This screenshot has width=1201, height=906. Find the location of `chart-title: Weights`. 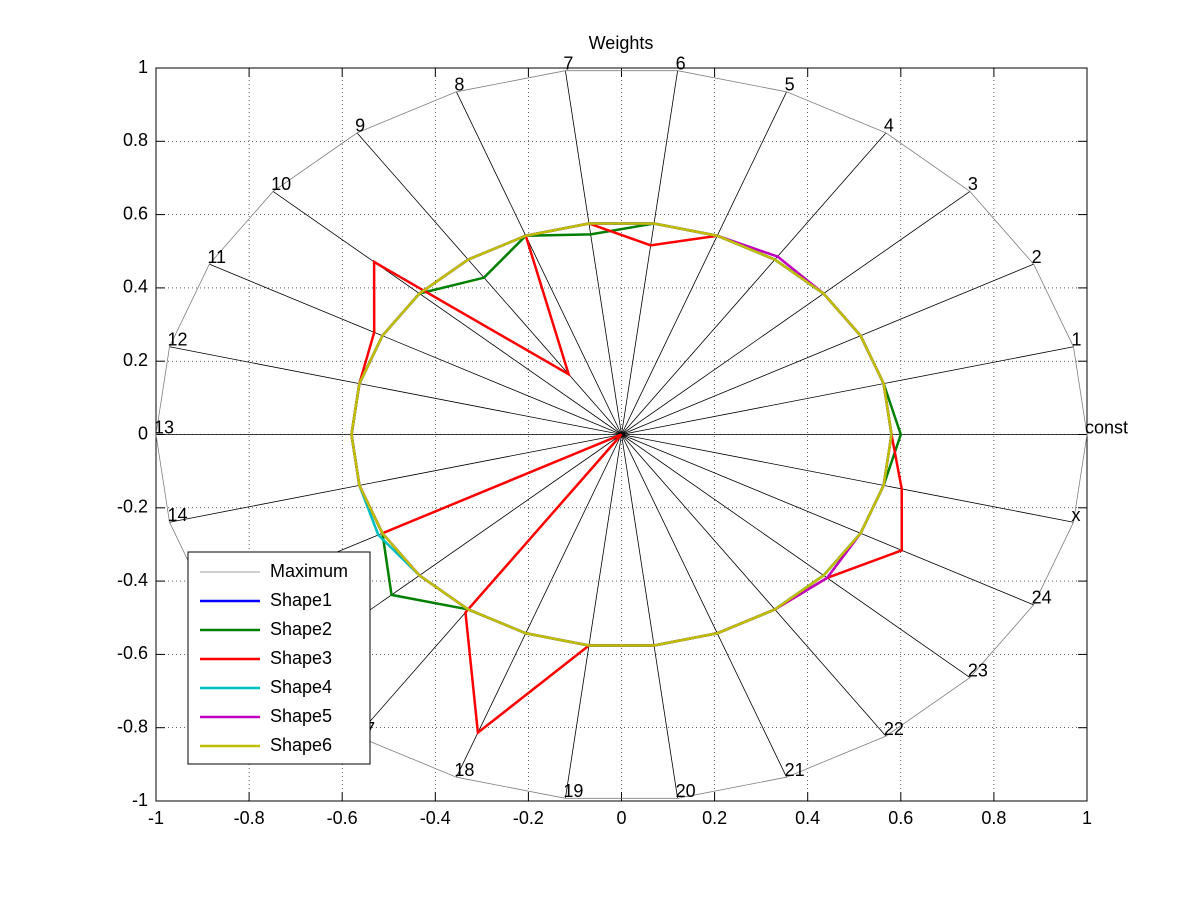

chart-title: Weights is located at coordinates (621, 43).